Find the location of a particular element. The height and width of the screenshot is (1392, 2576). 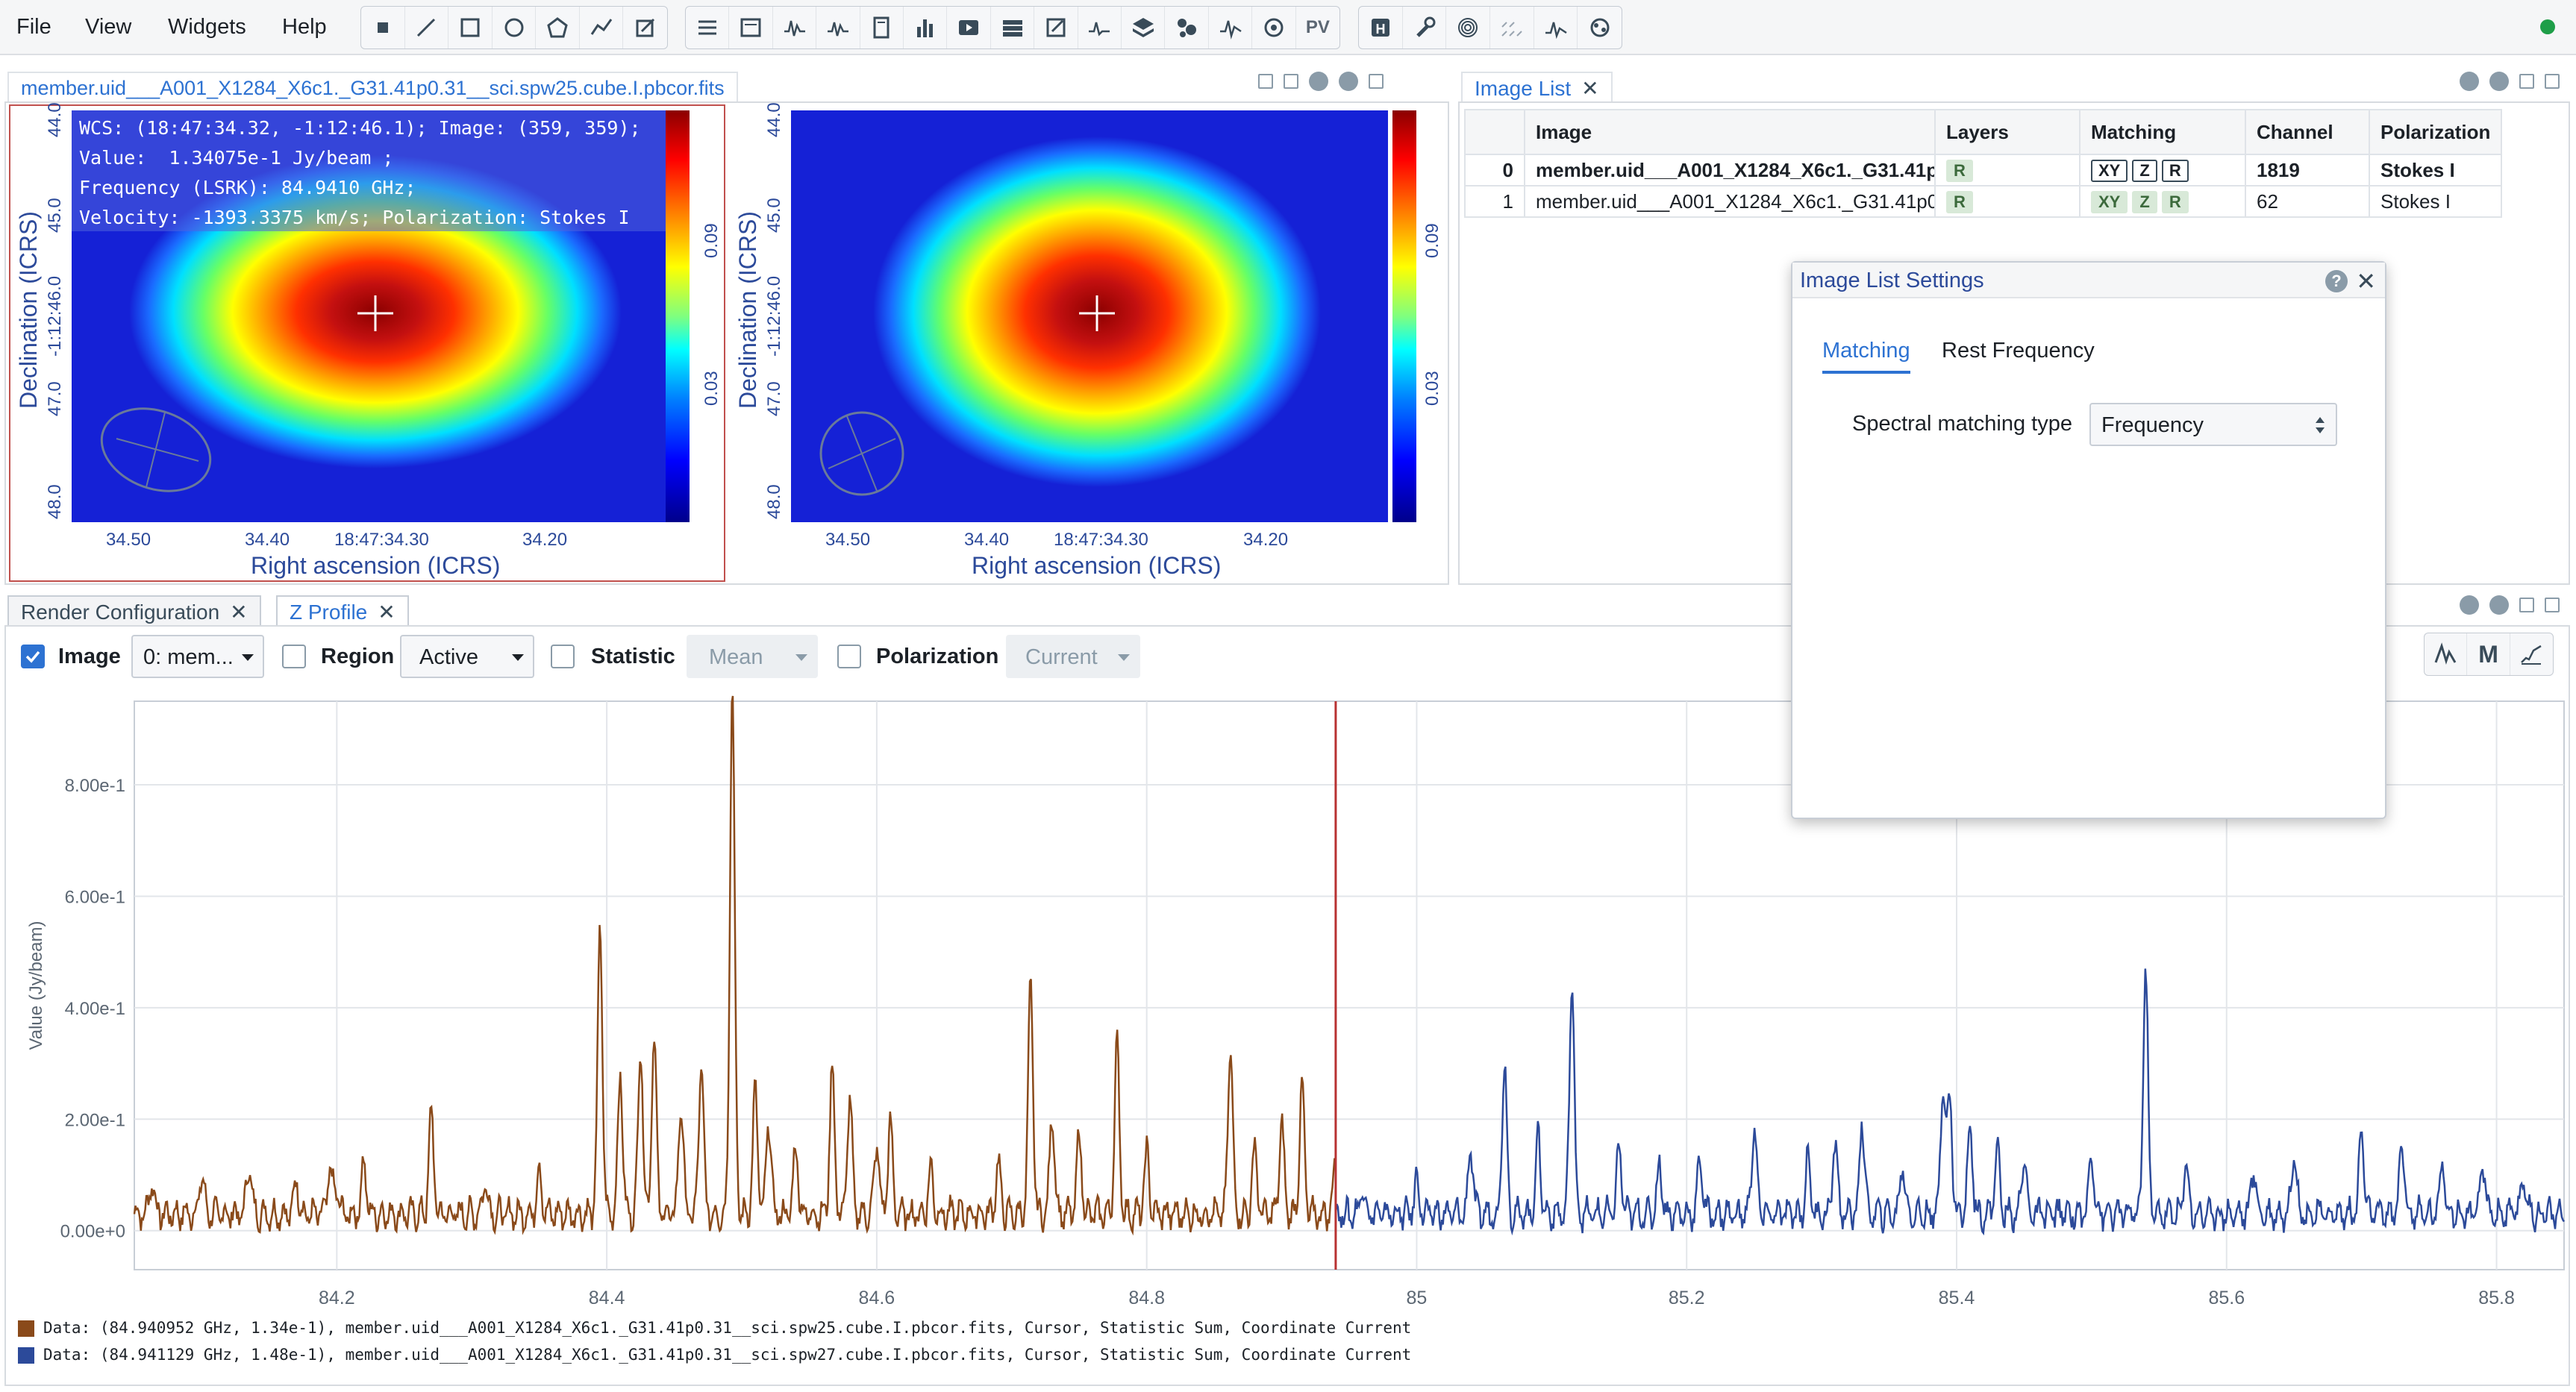

colorbar-left is located at coordinates (678, 316).